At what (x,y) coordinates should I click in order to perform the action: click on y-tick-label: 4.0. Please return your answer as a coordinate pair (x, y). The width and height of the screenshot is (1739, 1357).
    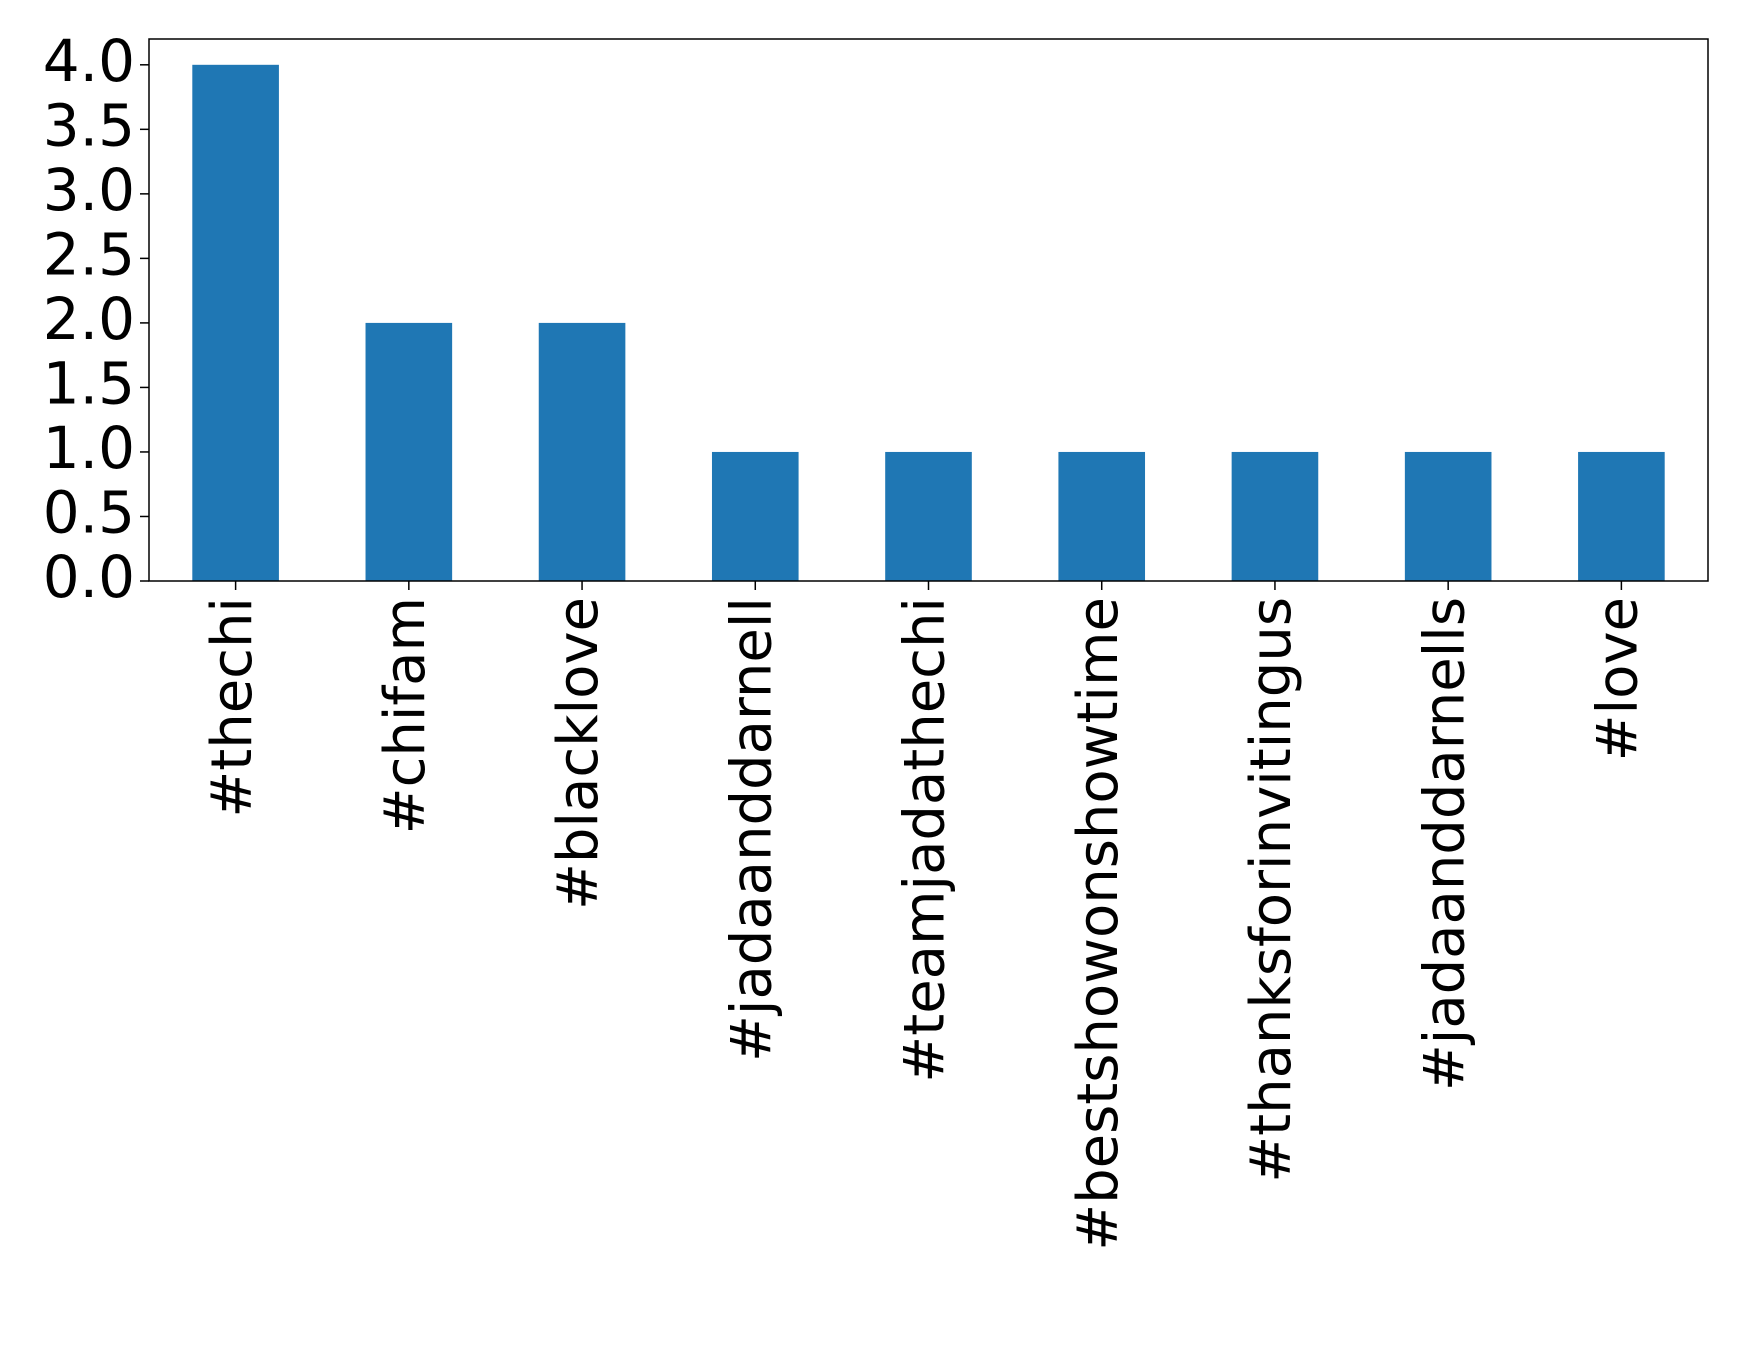
    Looking at the image, I should click on (89, 61).